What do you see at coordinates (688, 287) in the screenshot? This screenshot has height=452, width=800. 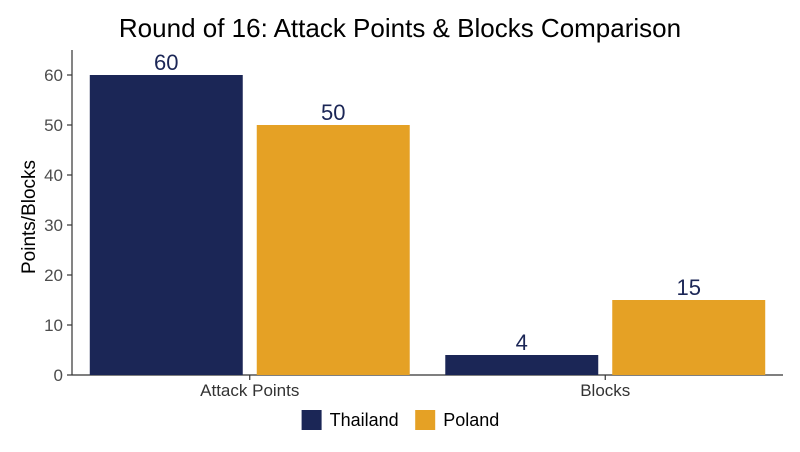 I see `data-label: 15` at bounding box center [688, 287].